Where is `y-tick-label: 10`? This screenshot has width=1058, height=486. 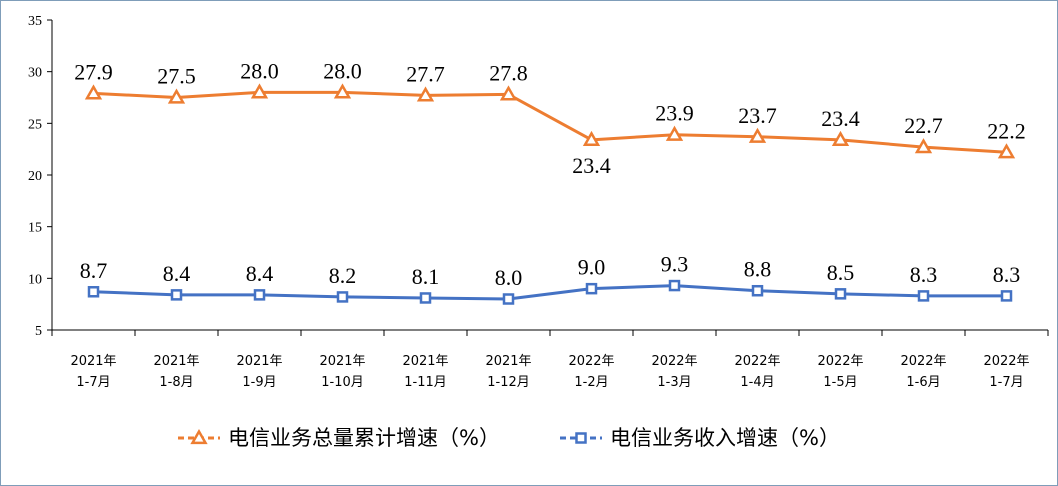
y-tick-label: 10 is located at coordinates (35, 279).